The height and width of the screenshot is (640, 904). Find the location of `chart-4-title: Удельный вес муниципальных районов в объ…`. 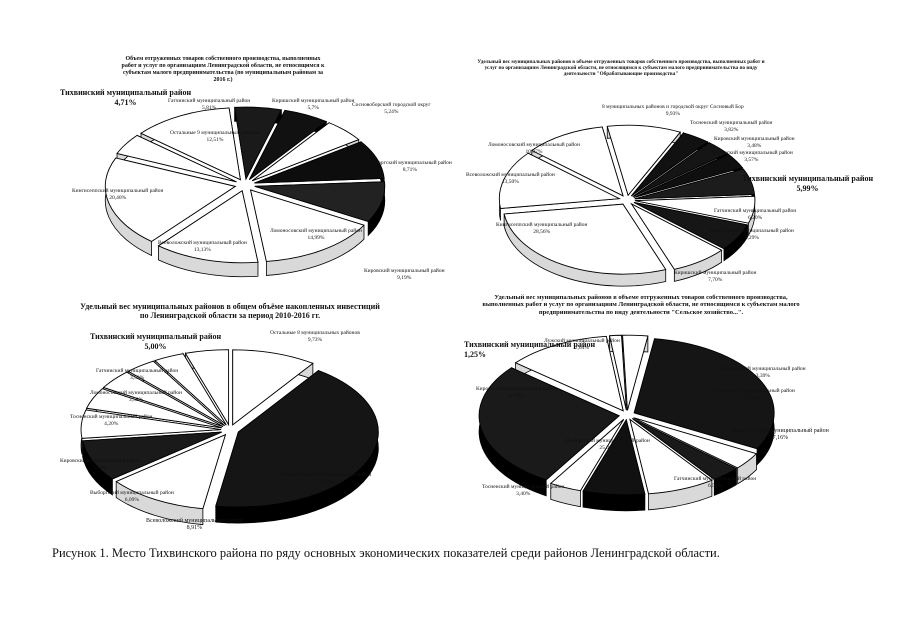

chart-4-title: Удельный вес муниципальных районов в объ… is located at coordinates (641, 305).